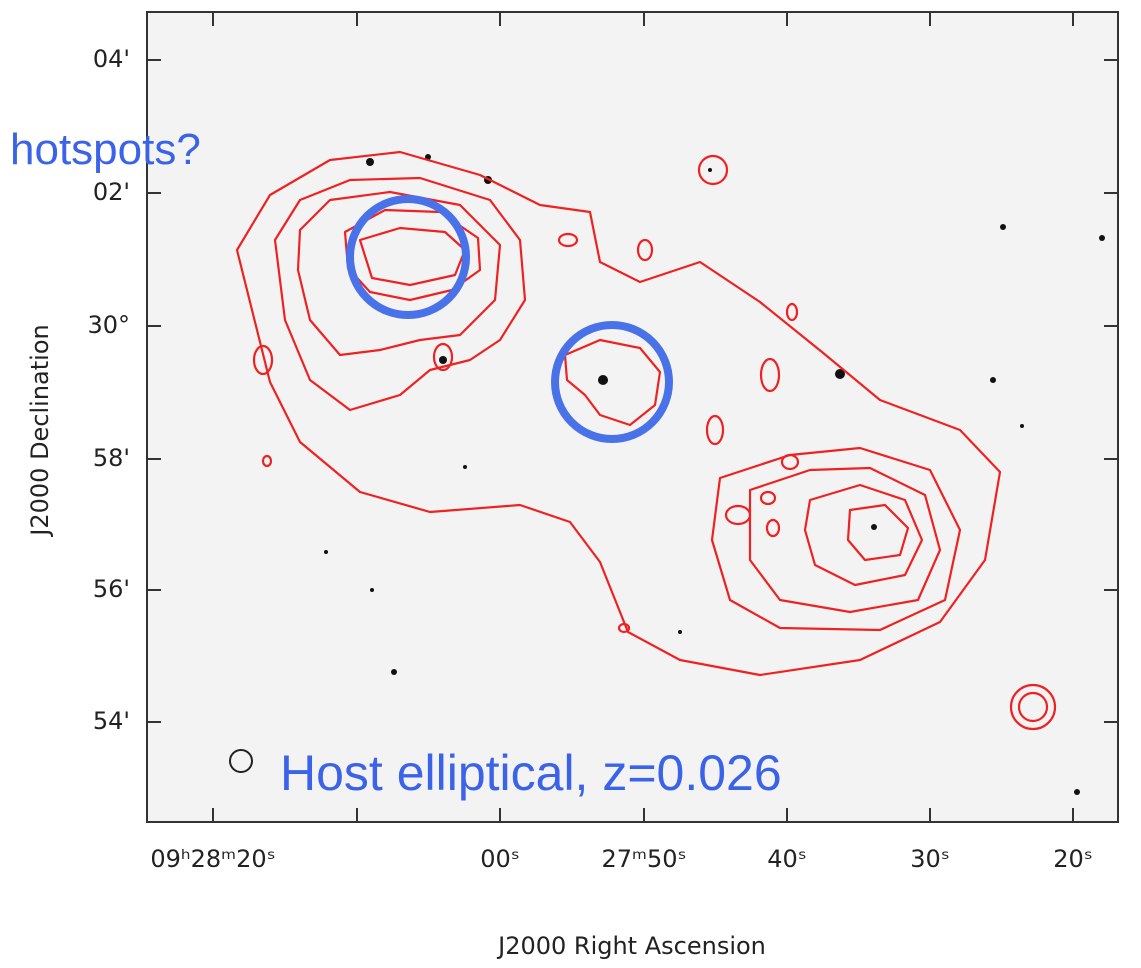  I want to click on y-tick-label: 54', so click(111, 721).